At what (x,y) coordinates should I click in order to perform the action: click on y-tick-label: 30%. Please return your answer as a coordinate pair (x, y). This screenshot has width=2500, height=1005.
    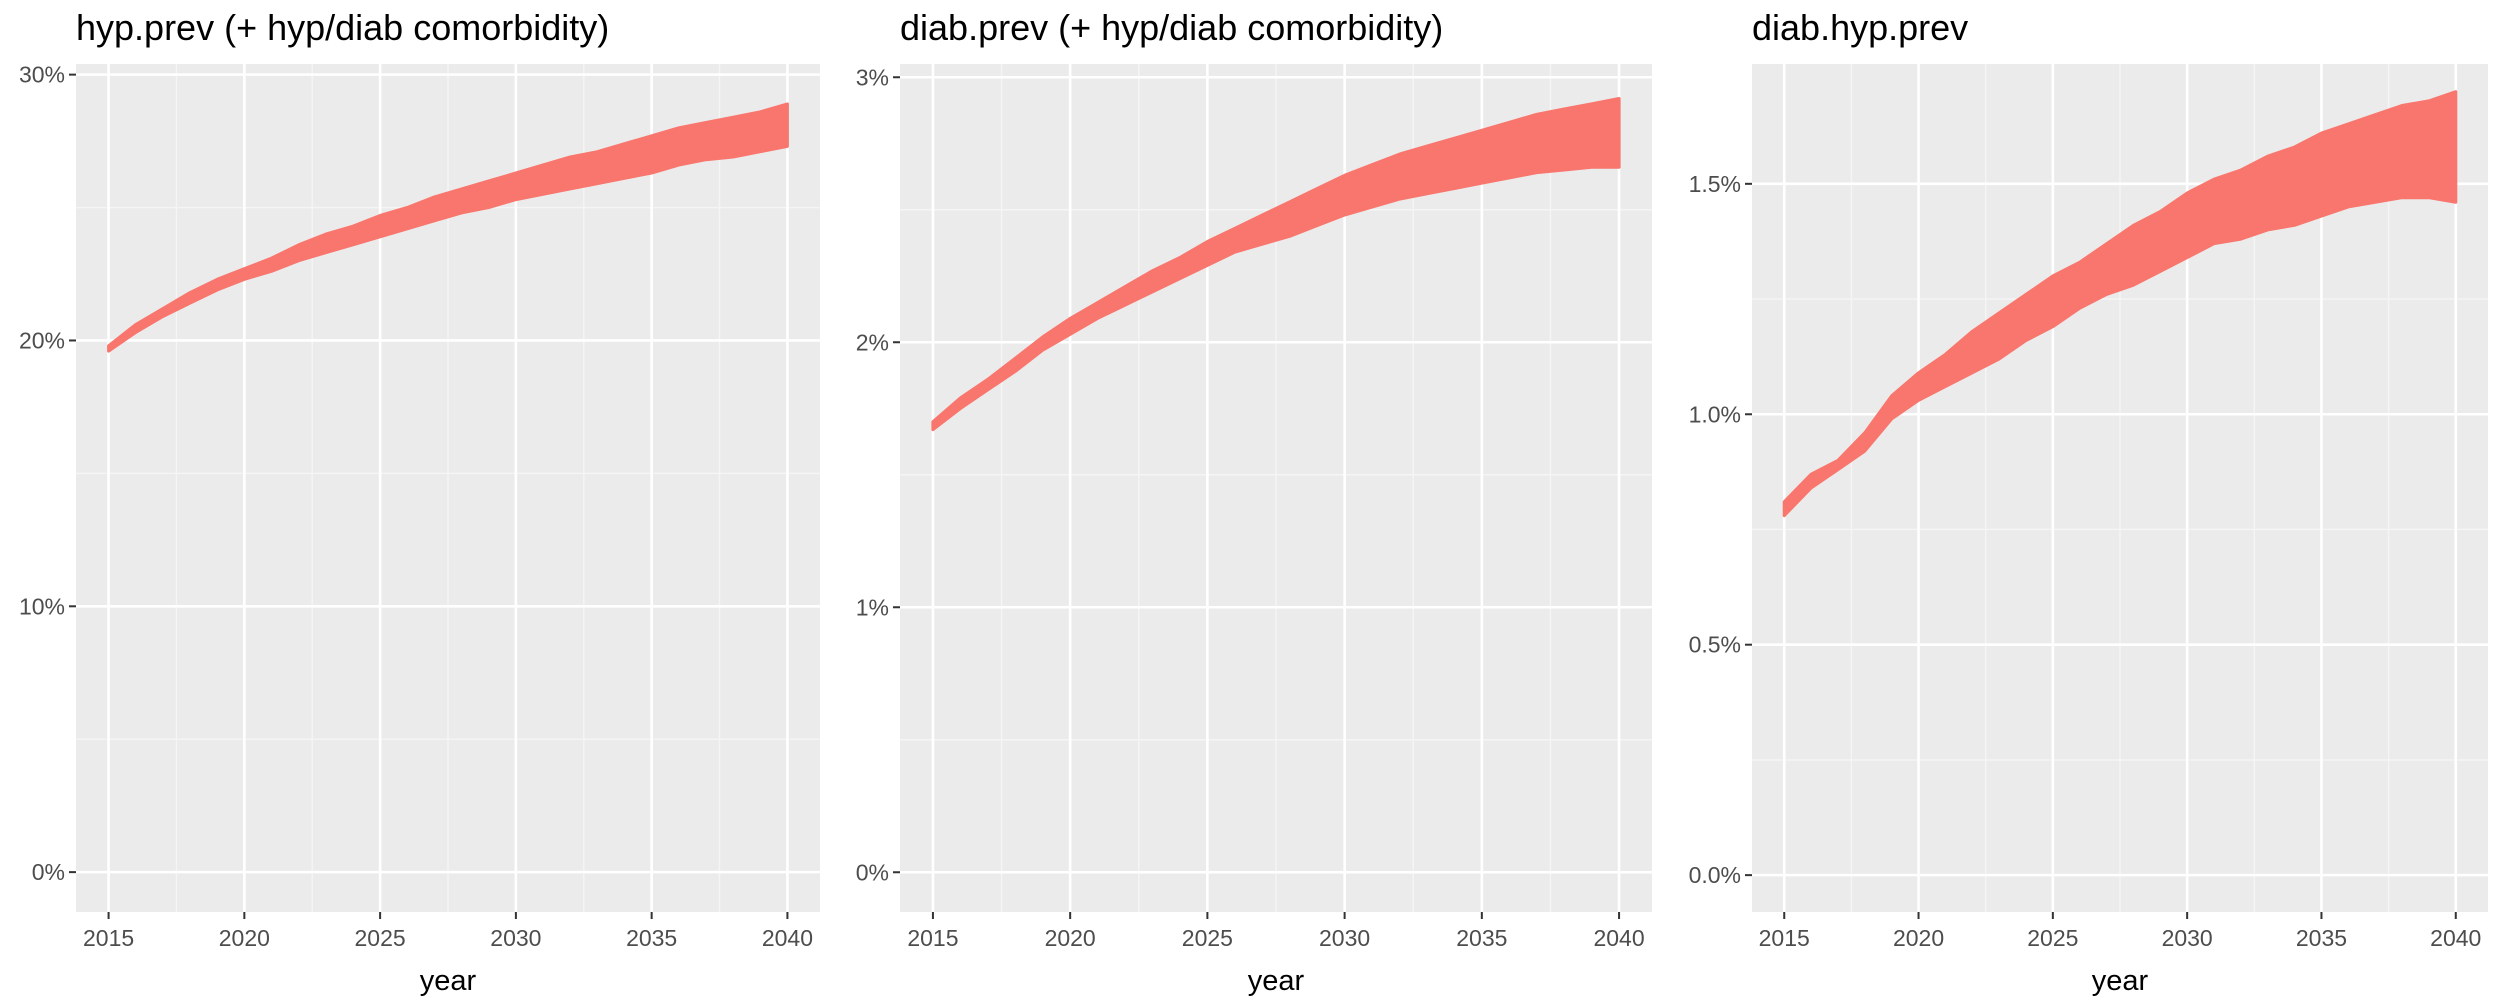
    Looking at the image, I should click on (42, 75).